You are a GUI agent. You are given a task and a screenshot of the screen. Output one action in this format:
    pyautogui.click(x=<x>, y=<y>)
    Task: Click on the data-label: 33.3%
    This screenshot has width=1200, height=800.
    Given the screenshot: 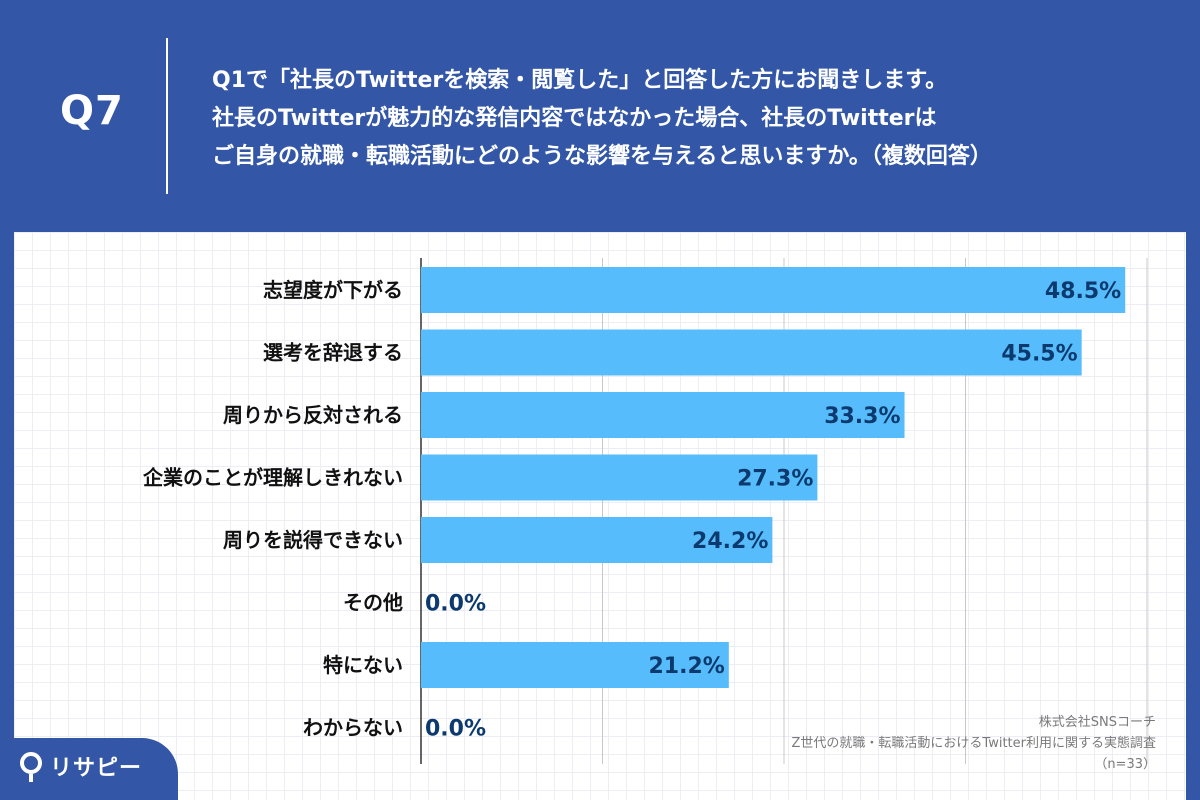 What is the action you would take?
    pyautogui.click(x=862, y=416)
    